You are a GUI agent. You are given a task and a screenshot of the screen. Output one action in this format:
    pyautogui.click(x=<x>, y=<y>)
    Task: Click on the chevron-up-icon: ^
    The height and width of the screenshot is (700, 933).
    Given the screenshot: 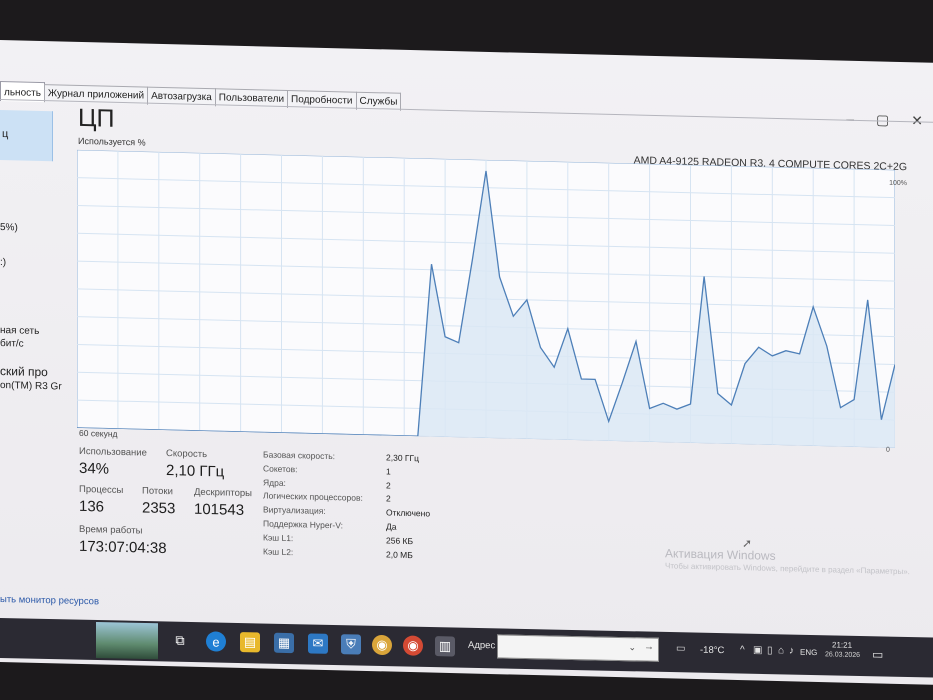 What is the action you would take?
    pyautogui.click(x=742, y=650)
    